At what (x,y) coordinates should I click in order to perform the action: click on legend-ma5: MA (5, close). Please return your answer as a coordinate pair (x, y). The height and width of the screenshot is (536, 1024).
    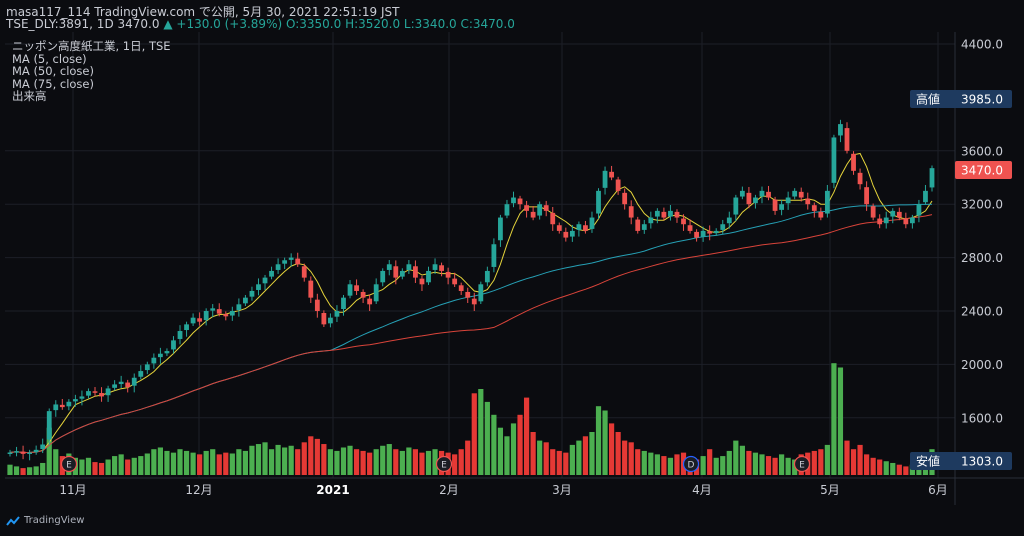
    Looking at the image, I should click on (49, 58).